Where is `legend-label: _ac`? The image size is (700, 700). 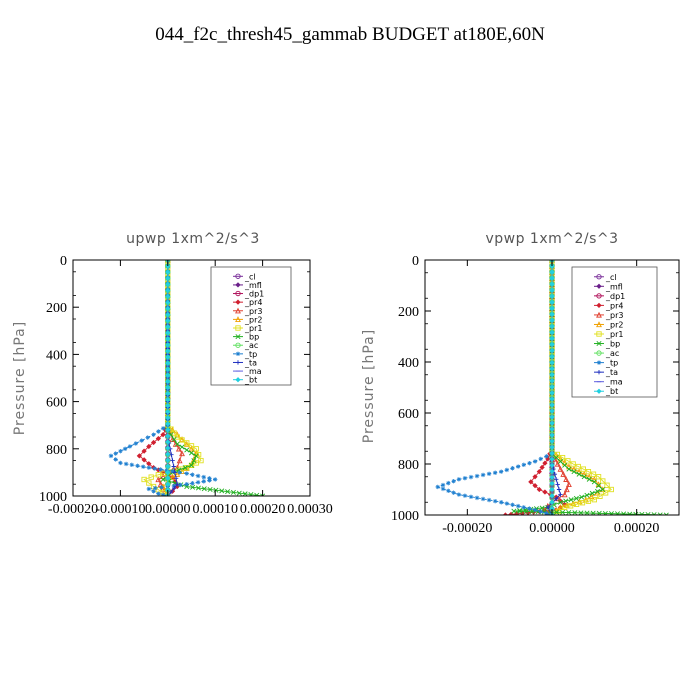
legend-label: _ac is located at coordinates (251, 345).